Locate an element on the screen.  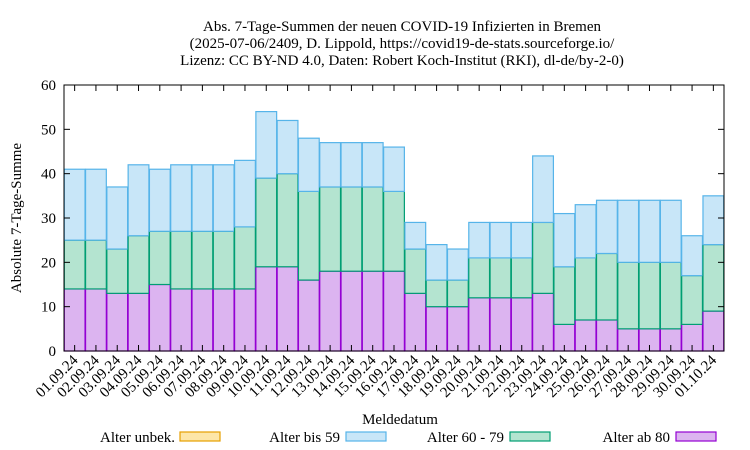
bar-segment-alter-bis-59-21.09.24 is located at coordinates (500, 240).